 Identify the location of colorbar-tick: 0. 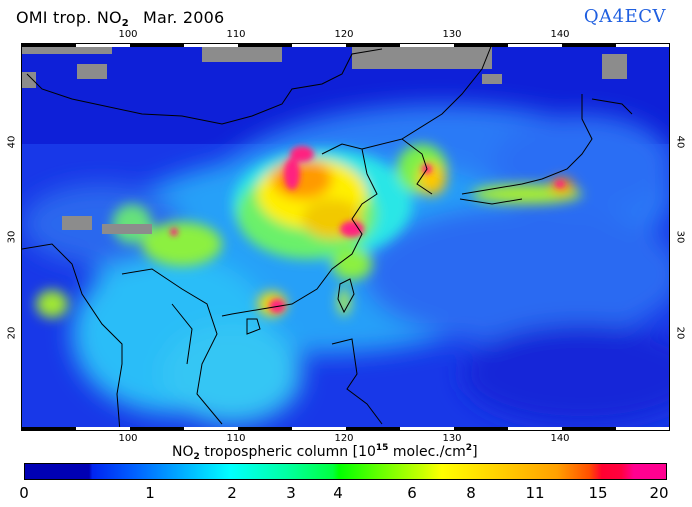
(24, 493).